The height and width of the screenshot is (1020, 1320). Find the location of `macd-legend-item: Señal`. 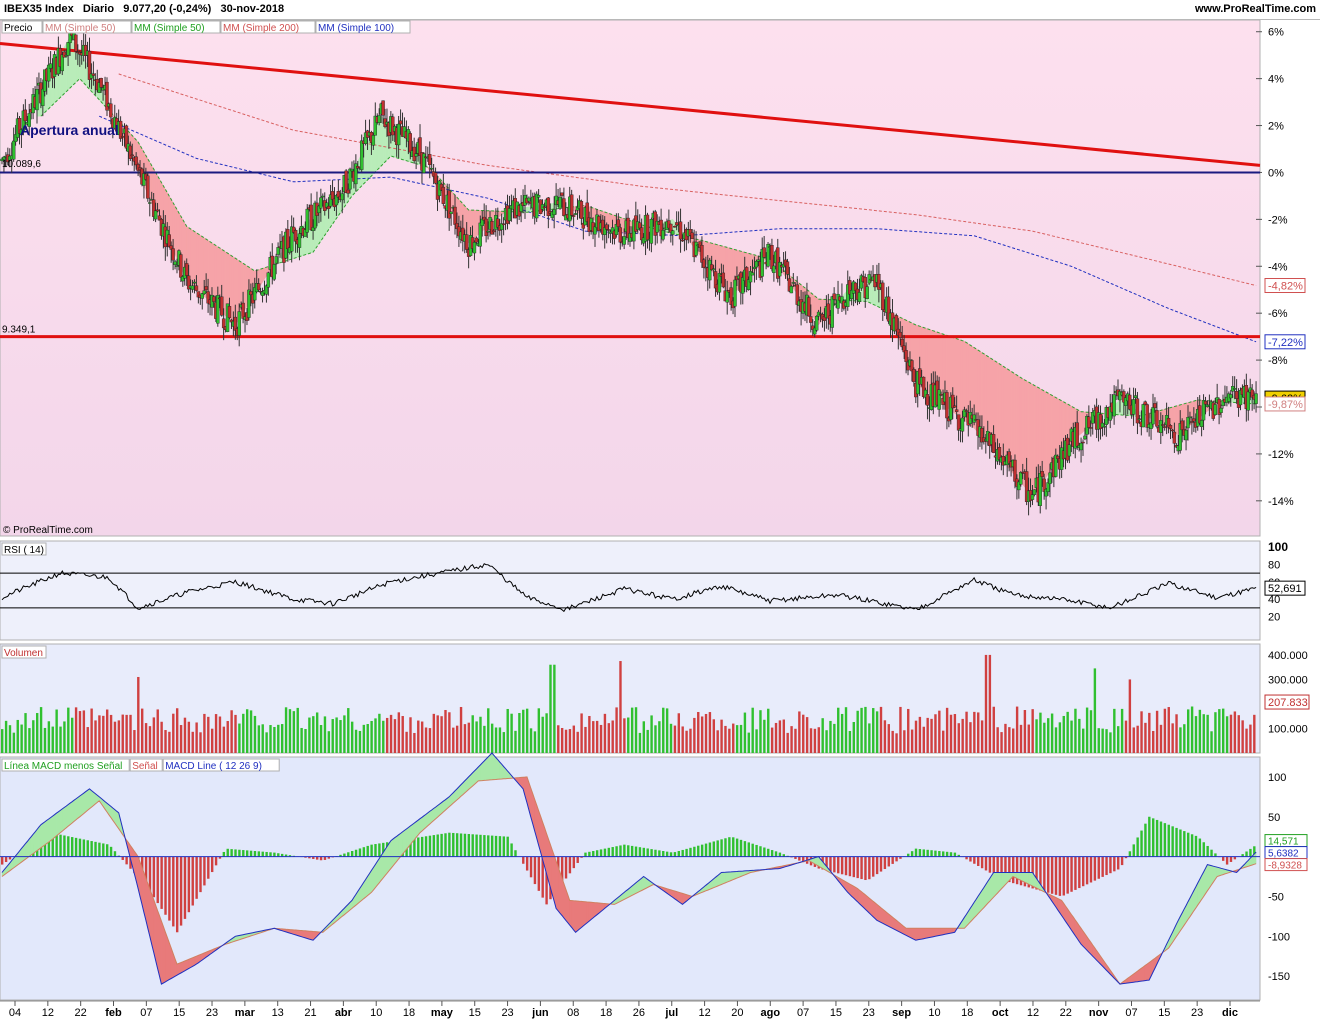

macd-legend-item: Señal is located at coordinates (145, 766).